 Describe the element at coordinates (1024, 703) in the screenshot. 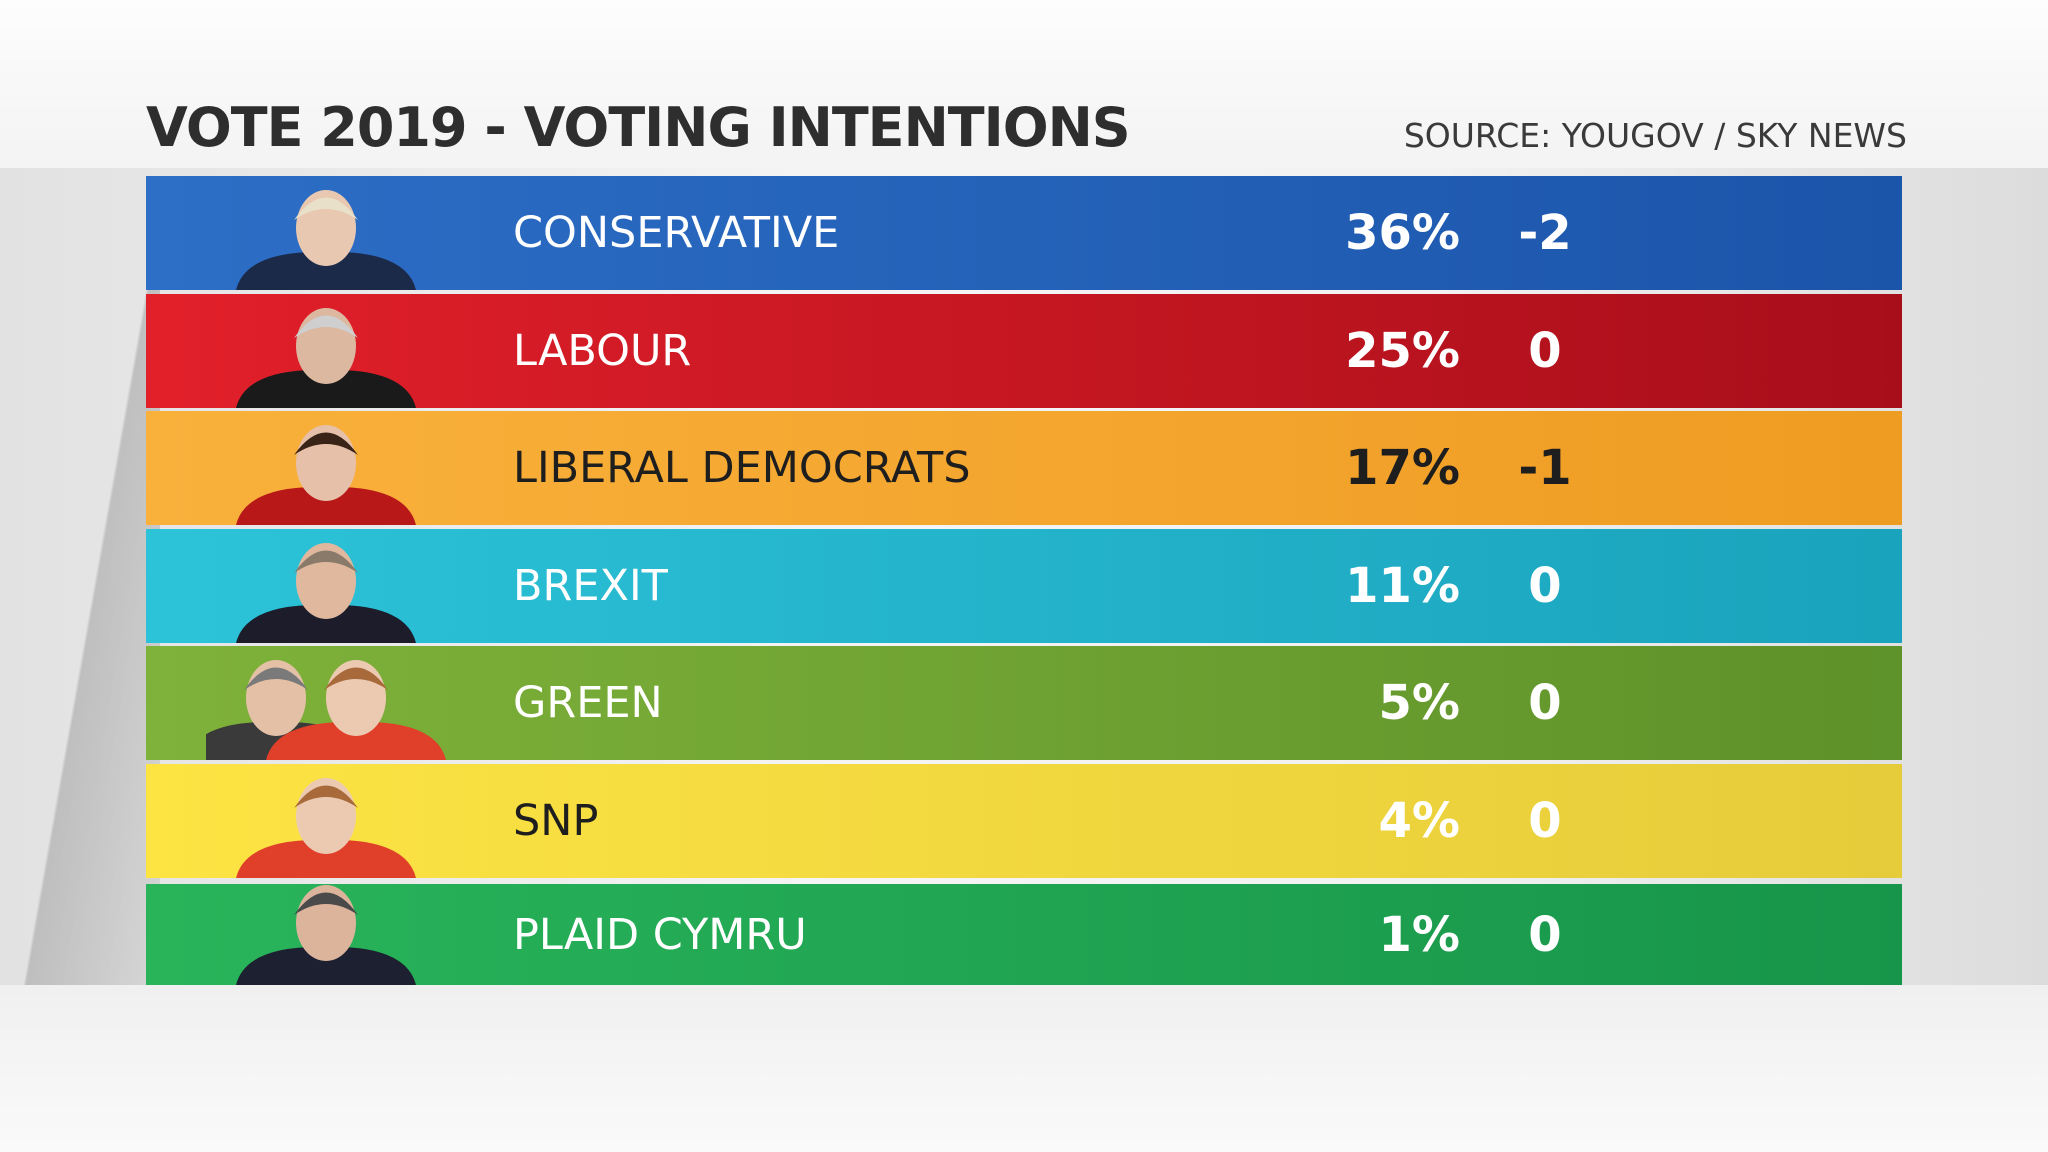

I see `party-row: GREEN 5% 0` at that location.